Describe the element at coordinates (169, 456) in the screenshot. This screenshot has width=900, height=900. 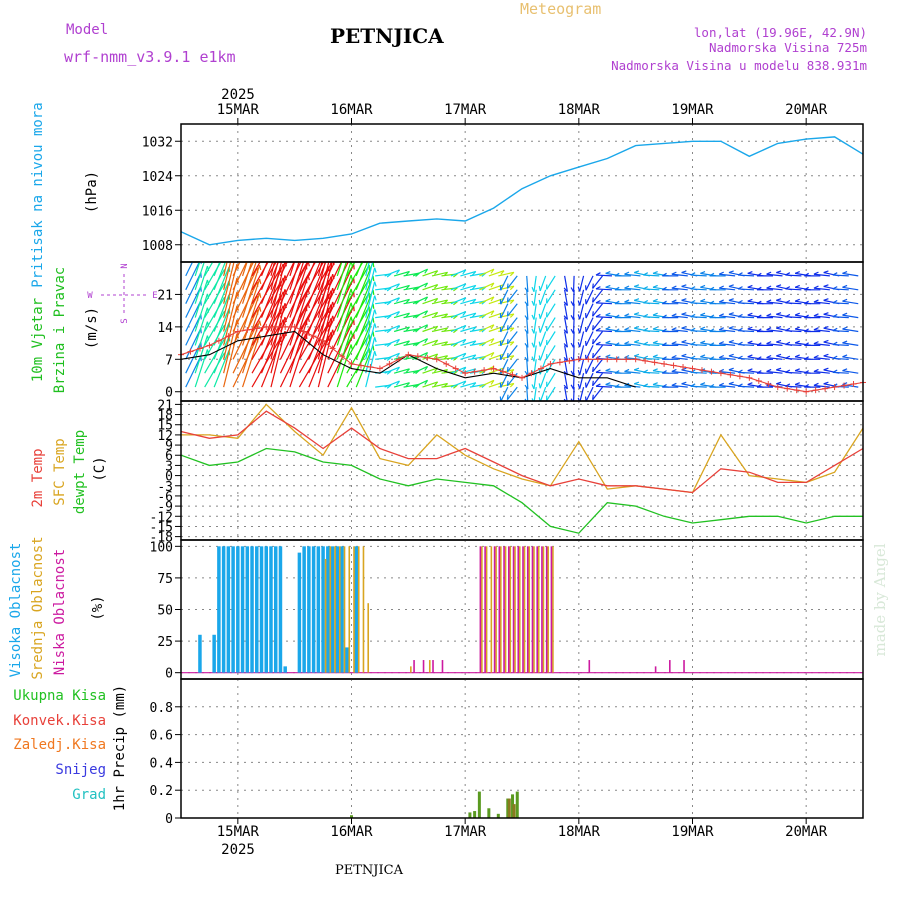
I see `y-tick-label: 6` at that location.